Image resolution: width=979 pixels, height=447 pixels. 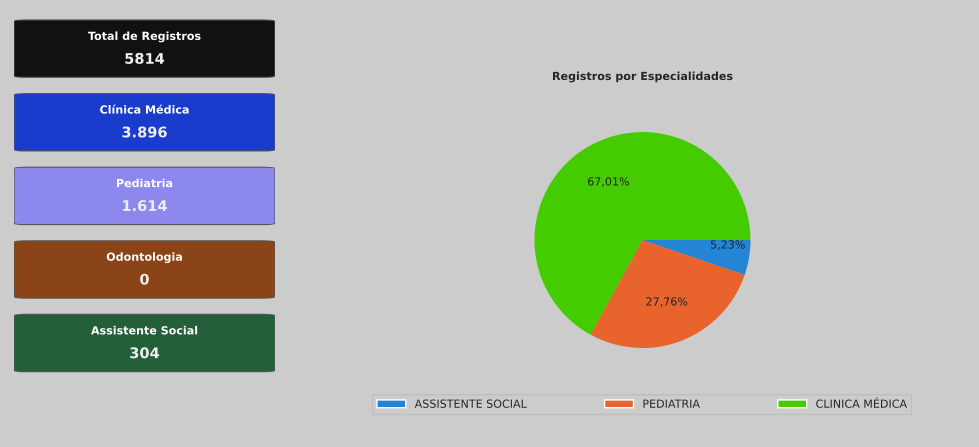 What do you see at coordinates (144, 58) in the screenshot?
I see `text: 5814` at bounding box center [144, 58].